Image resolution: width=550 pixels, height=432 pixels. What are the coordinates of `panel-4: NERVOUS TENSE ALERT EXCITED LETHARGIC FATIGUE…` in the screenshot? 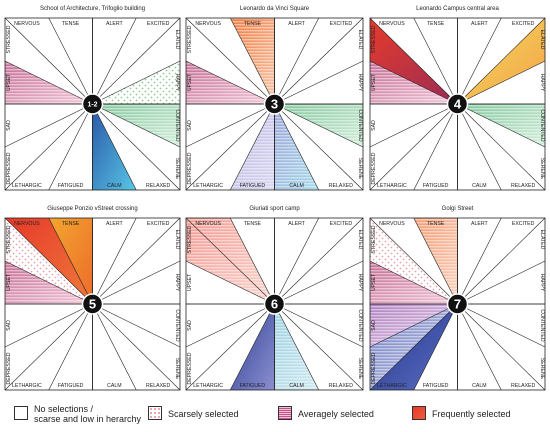 It's located at (92, 298).